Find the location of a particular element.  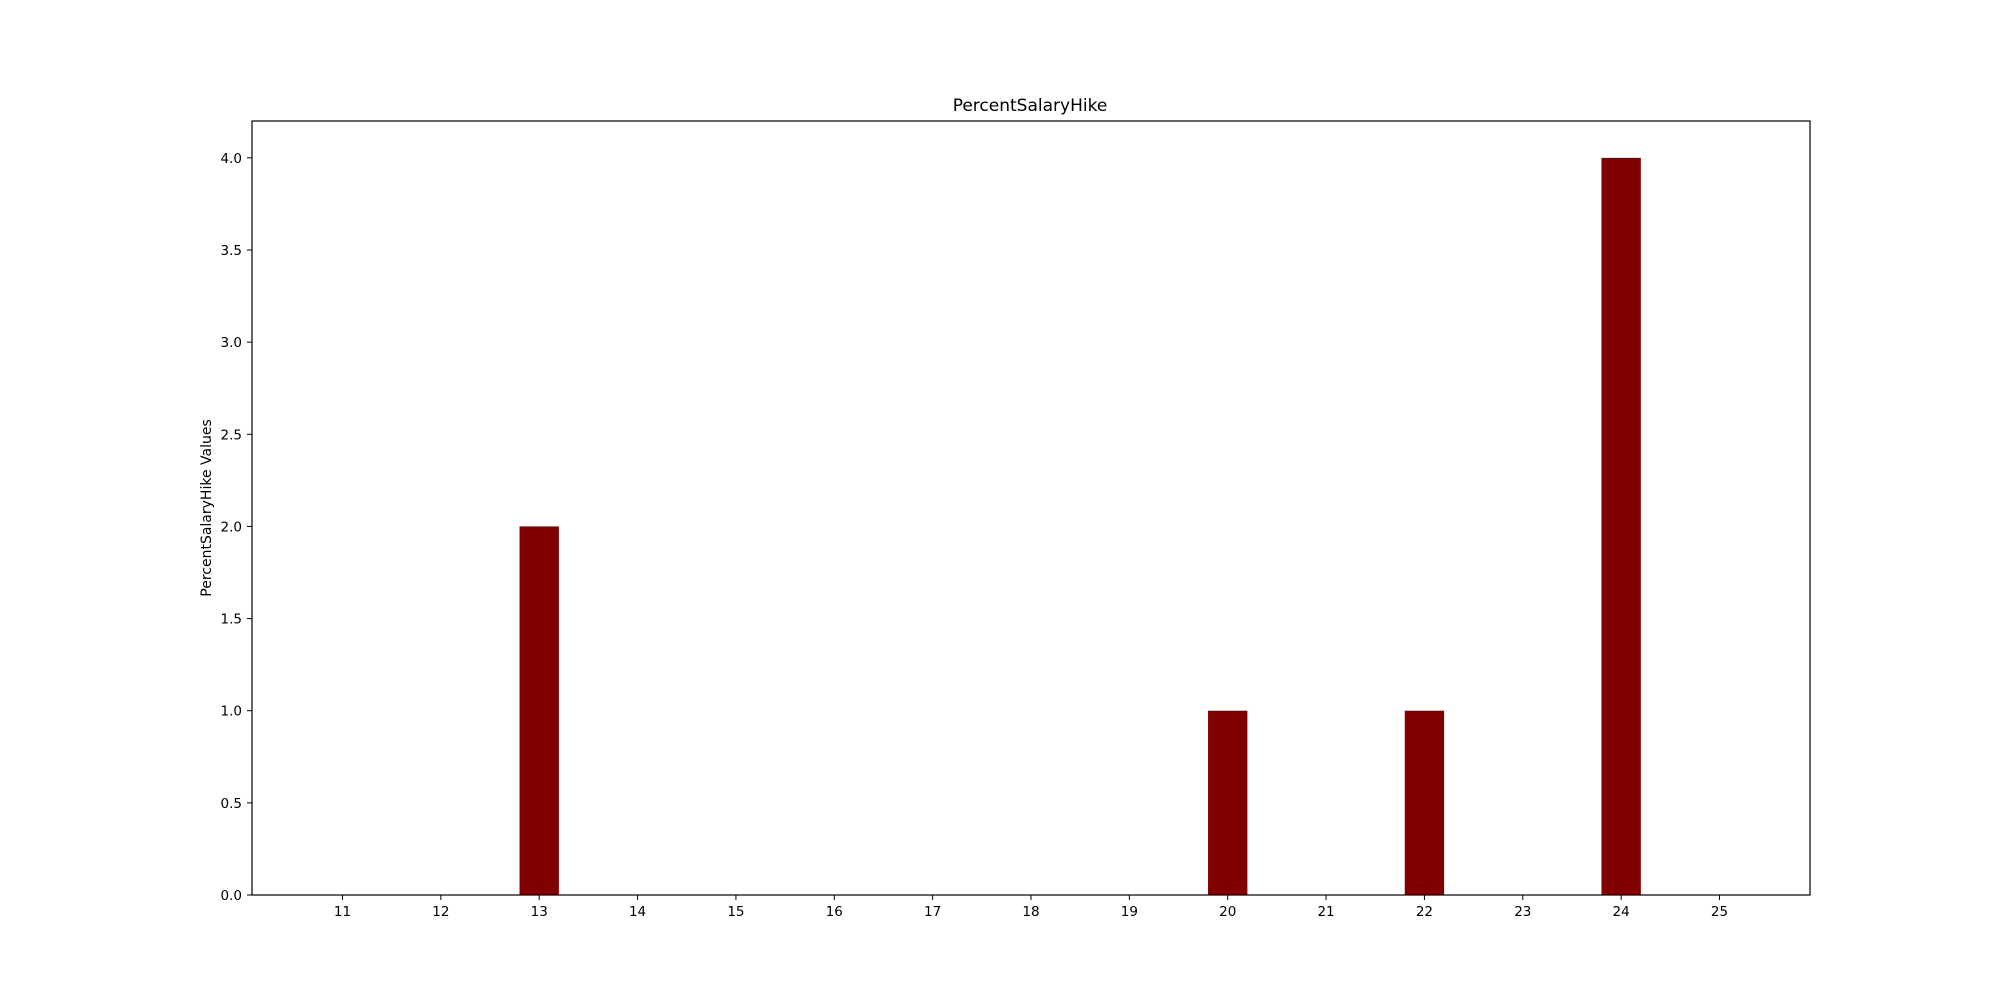

y-tick-label: 3.5 is located at coordinates (231, 251).